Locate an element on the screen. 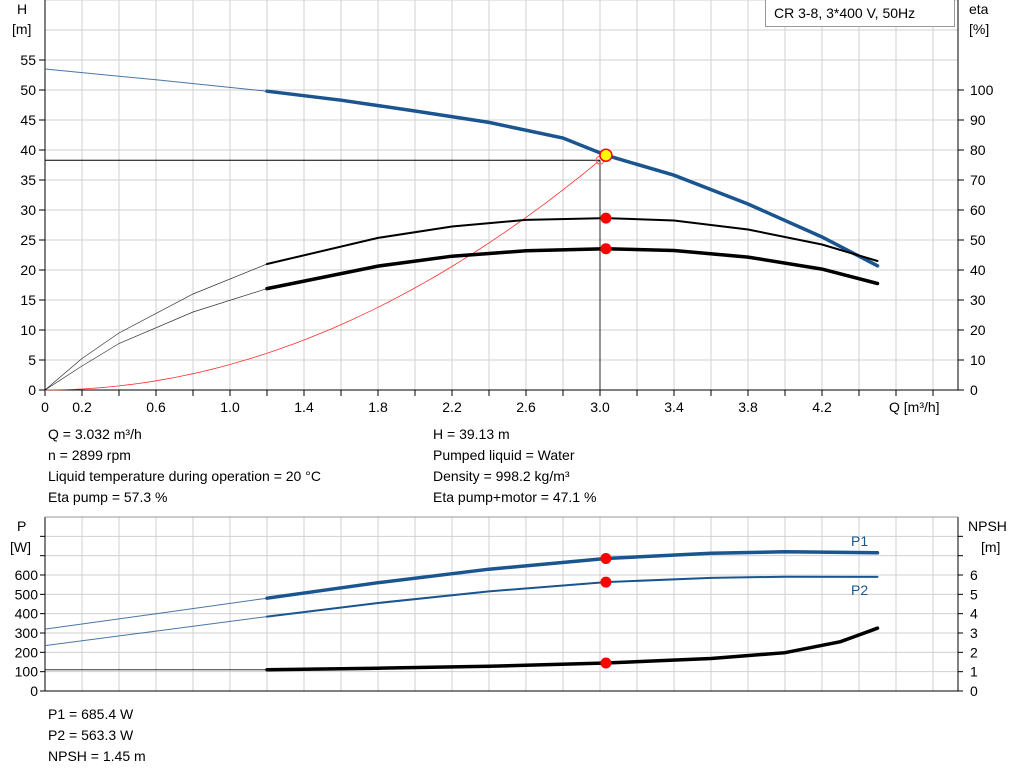 Image resolution: width=1024 pixels, height=781 pixels. info-flow: Q = 3.032 m³/h is located at coordinates (95, 434).